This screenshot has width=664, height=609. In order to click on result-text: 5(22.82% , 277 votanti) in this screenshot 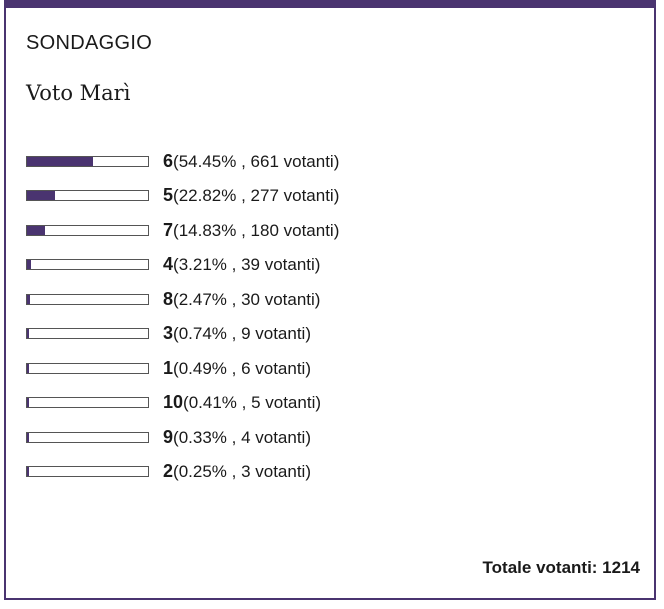, I will do `click(251, 195)`.